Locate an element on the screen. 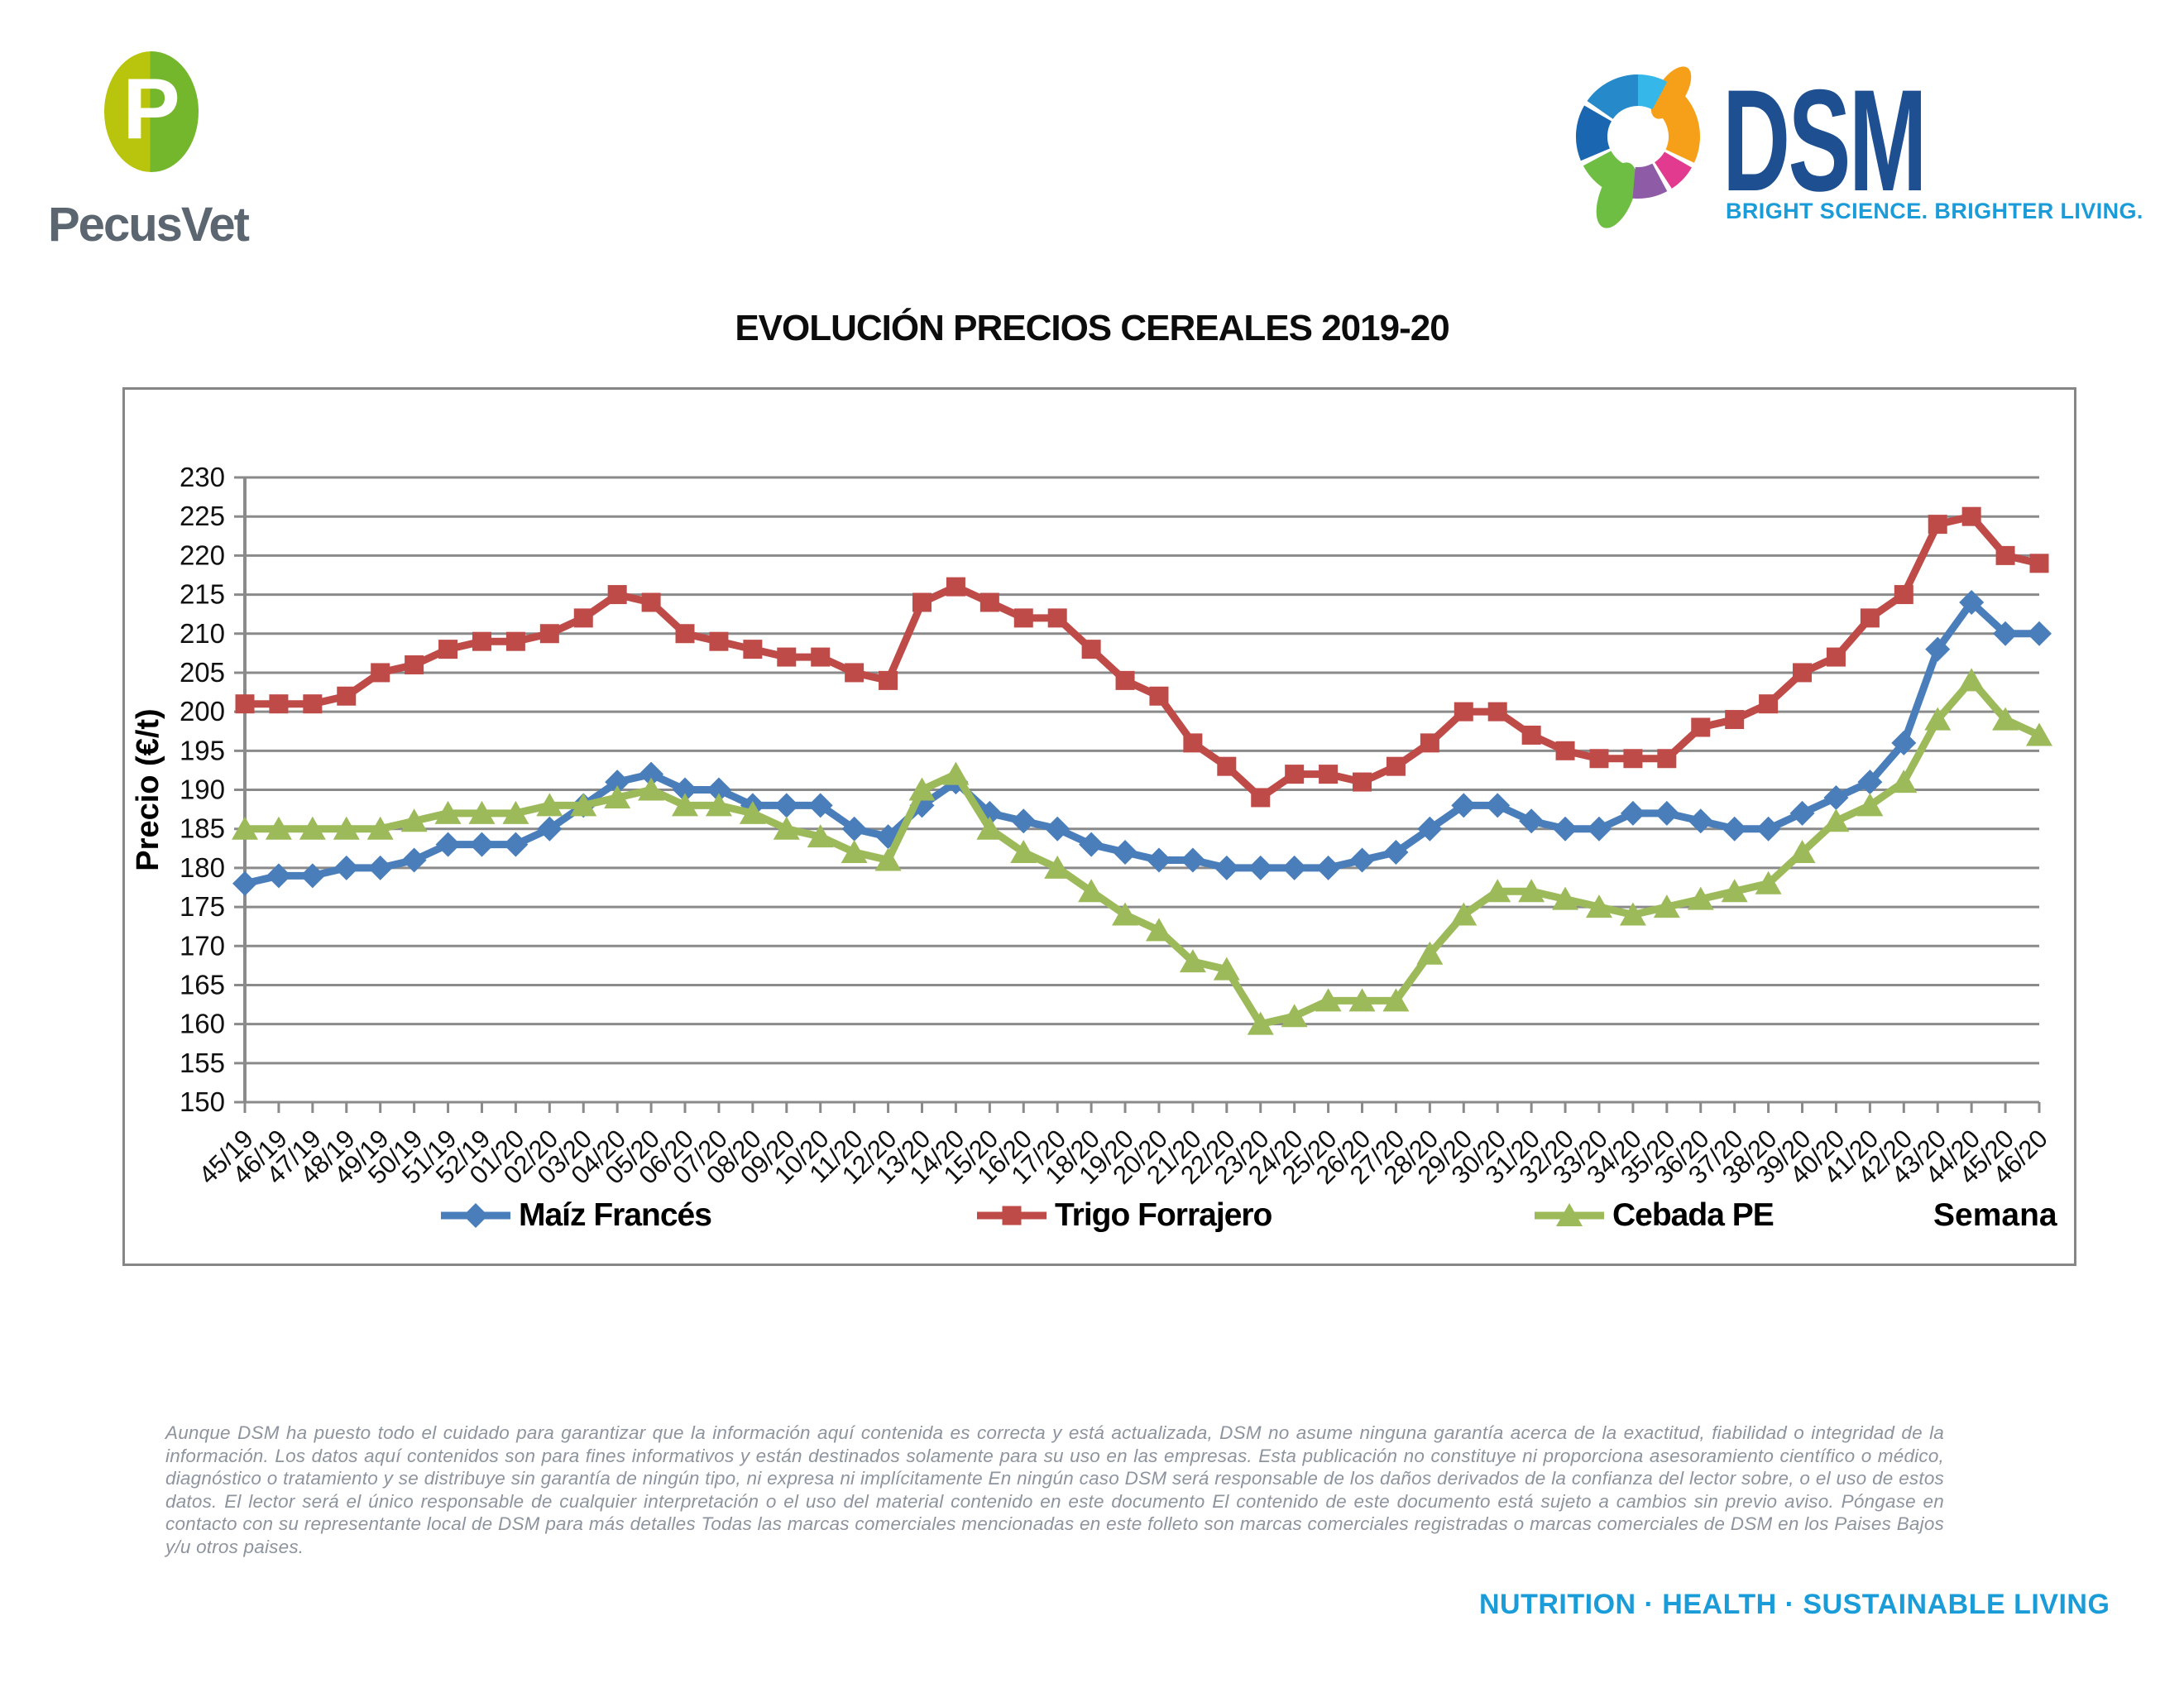 The height and width of the screenshot is (1688, 2184). y-tick-label: 220 is located at coordinates (202, 554).